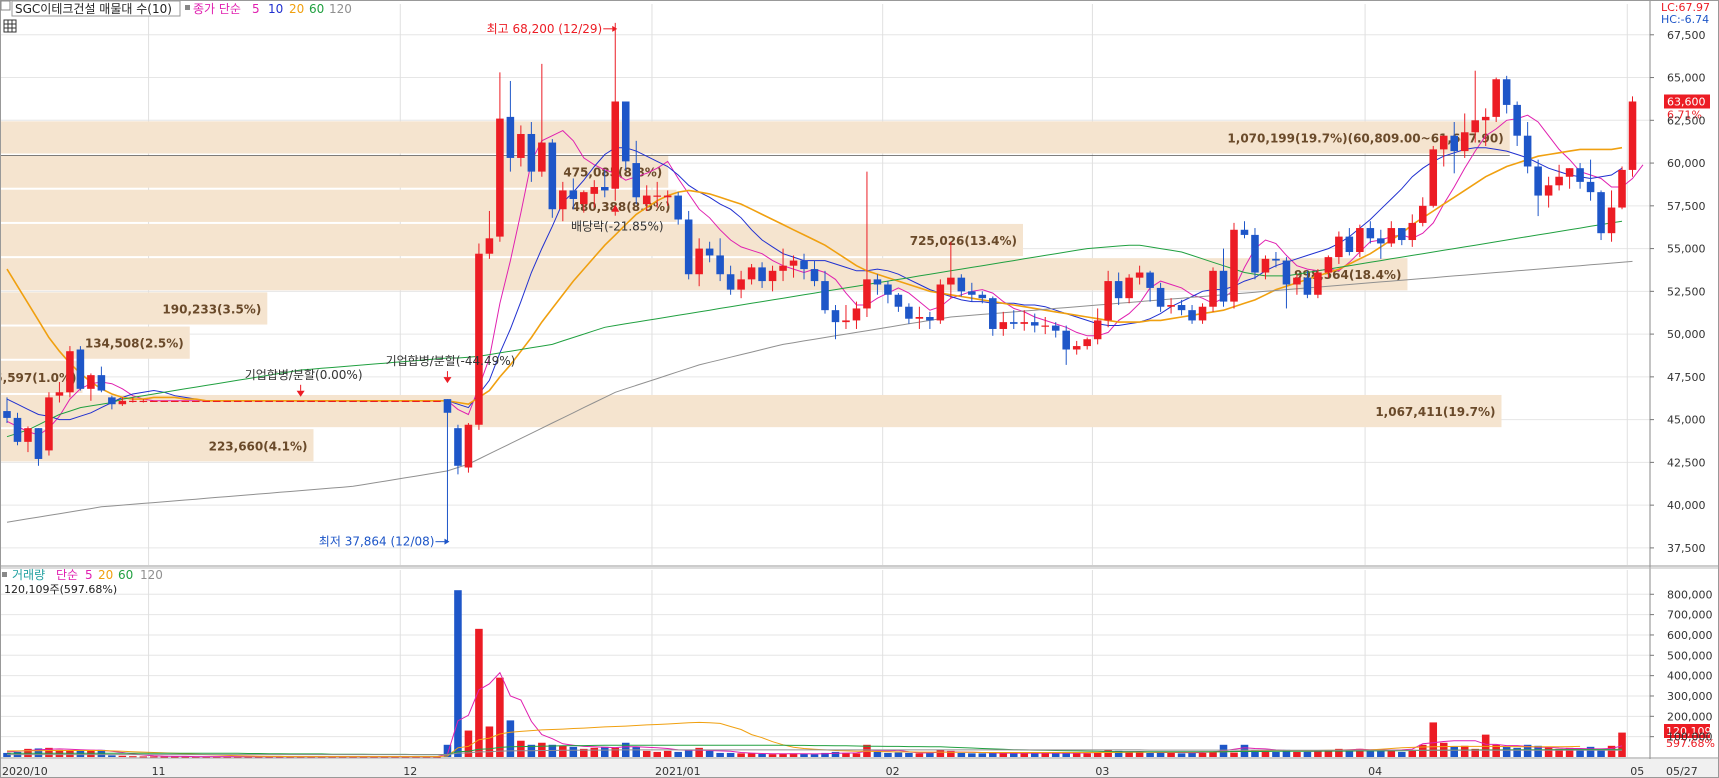 This screenshot has height=778, width=1719. I want to click on grid-toggle-icon, so click(10, 26).